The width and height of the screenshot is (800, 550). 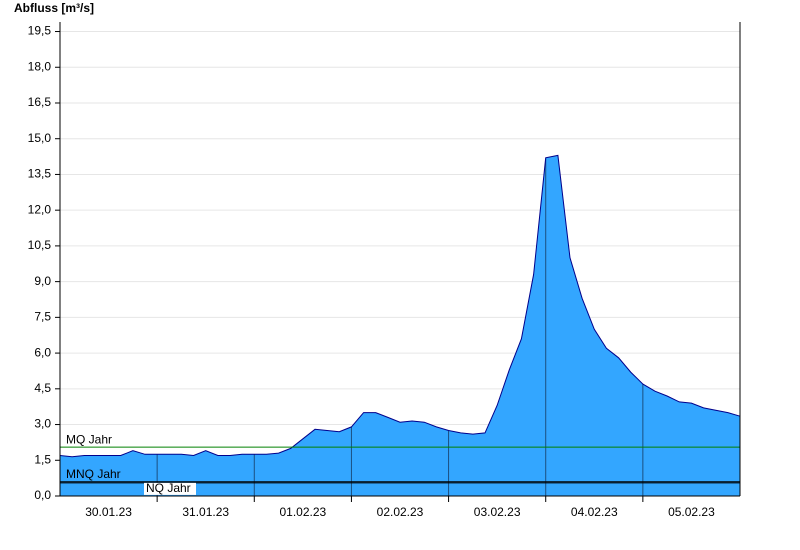 I want to click on x-tick-label: 02.02.23, so click(x=400, y=512).